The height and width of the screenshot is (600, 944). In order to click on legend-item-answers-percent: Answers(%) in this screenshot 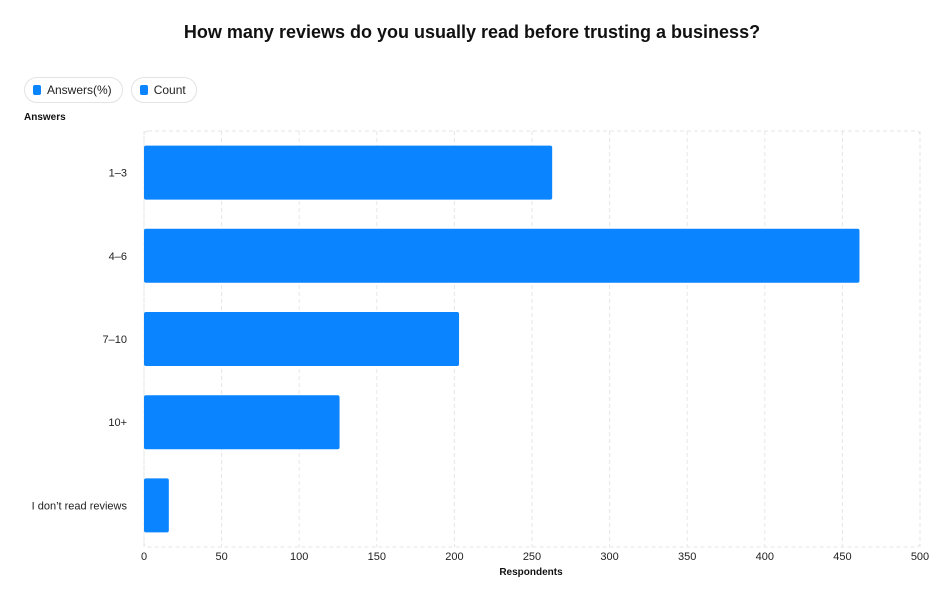, I will do `click(73, 90)`.